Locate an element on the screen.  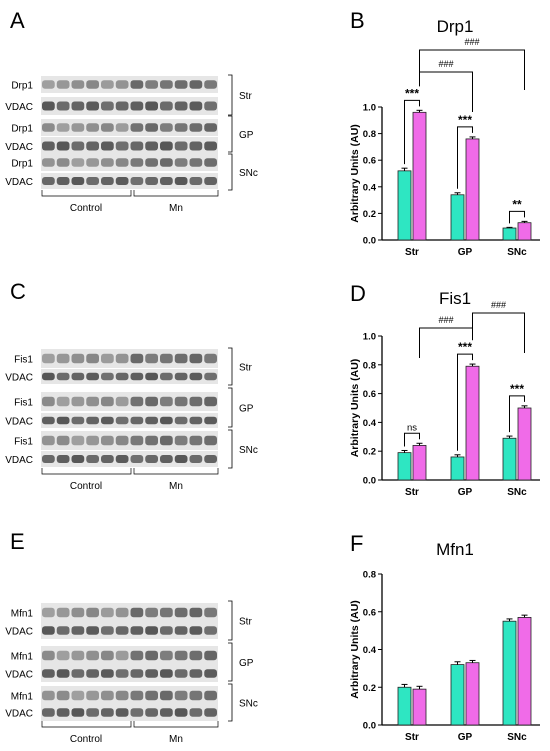
region-label: GP is located at coordinates (246, 663).